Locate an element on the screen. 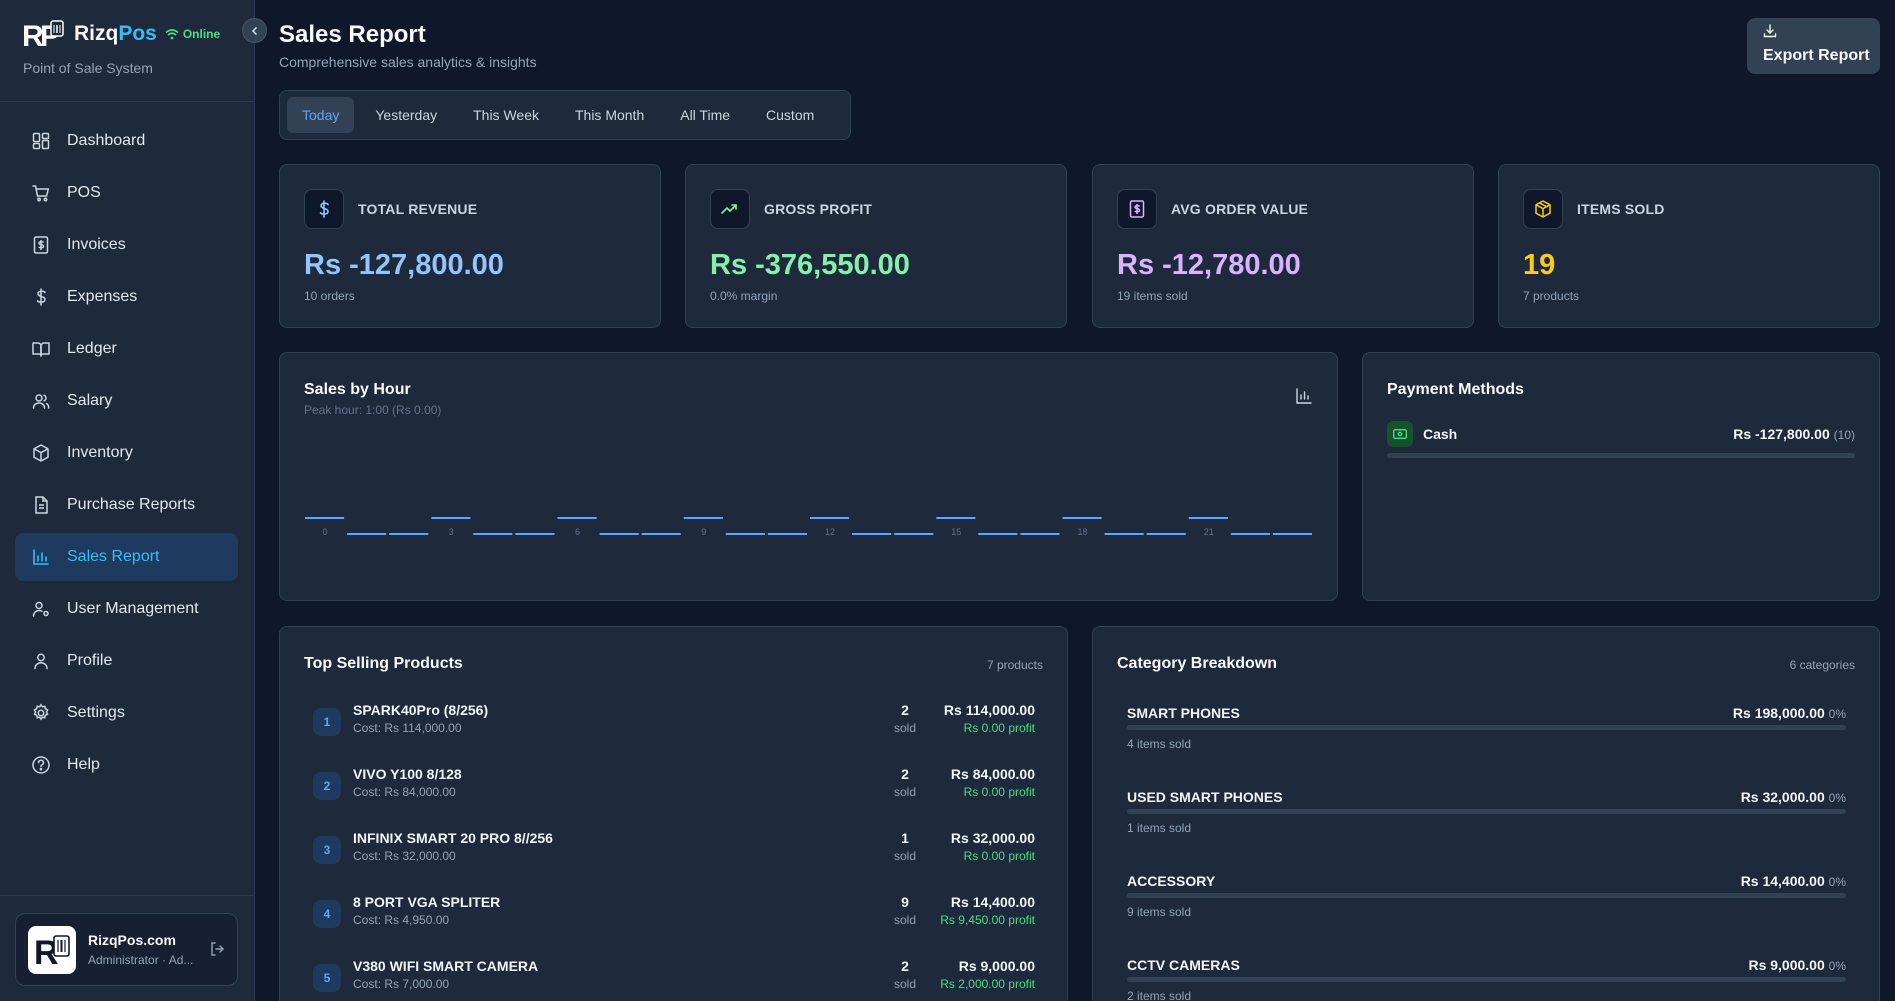  sidebar-item-profile: Profile is located at coordinates (126, 661).